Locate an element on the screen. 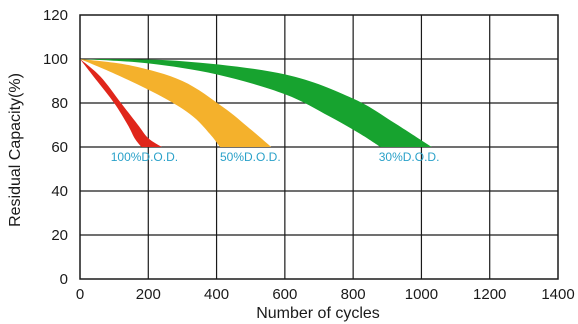 The height and width of the screenshot is (324, 578). y-axis-title: Residual Capacity(%) is located at coordinates (15, 150).